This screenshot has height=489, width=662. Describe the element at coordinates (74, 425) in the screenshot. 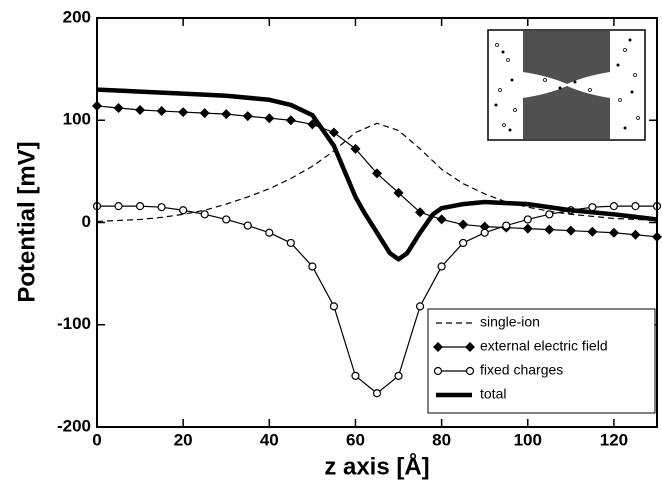

I see `y-tick-label: -200` at that location.